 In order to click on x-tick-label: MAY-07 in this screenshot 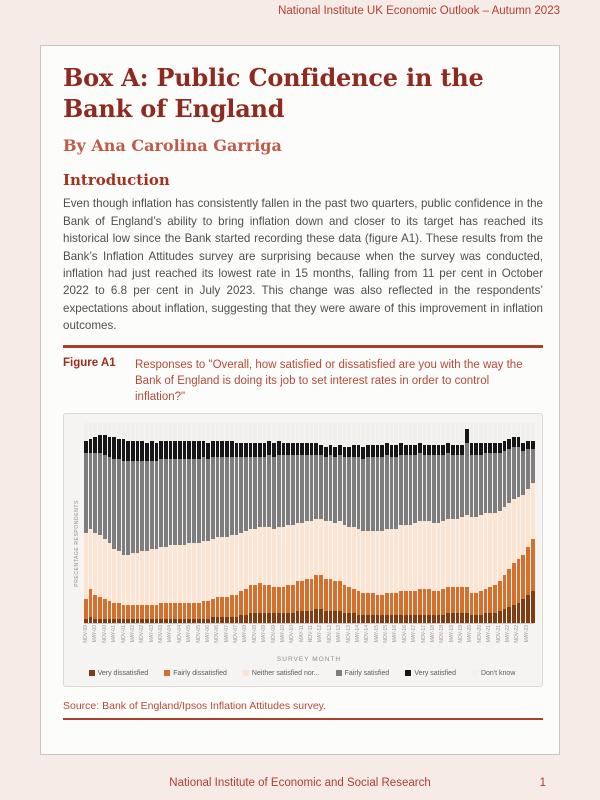, I will do `click(226, 633)`.